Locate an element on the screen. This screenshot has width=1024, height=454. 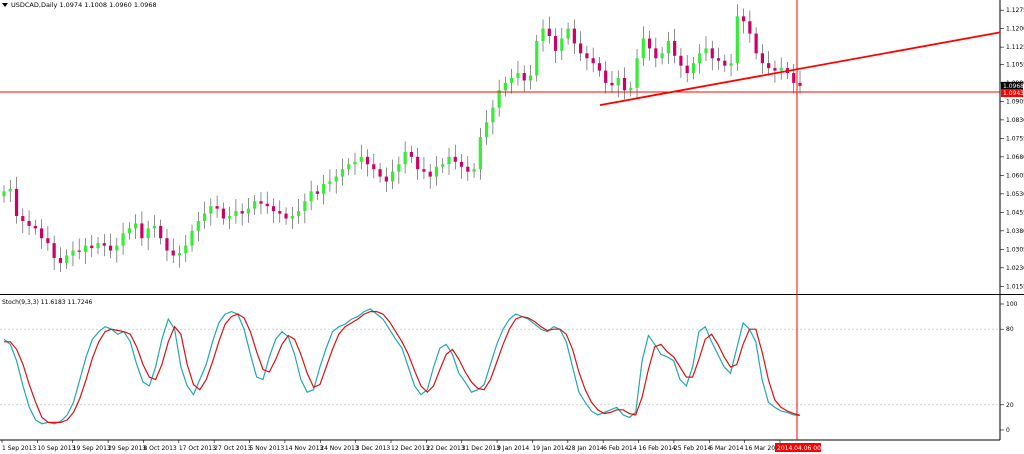
current-price-badge is located at coordinates (1012, 85).